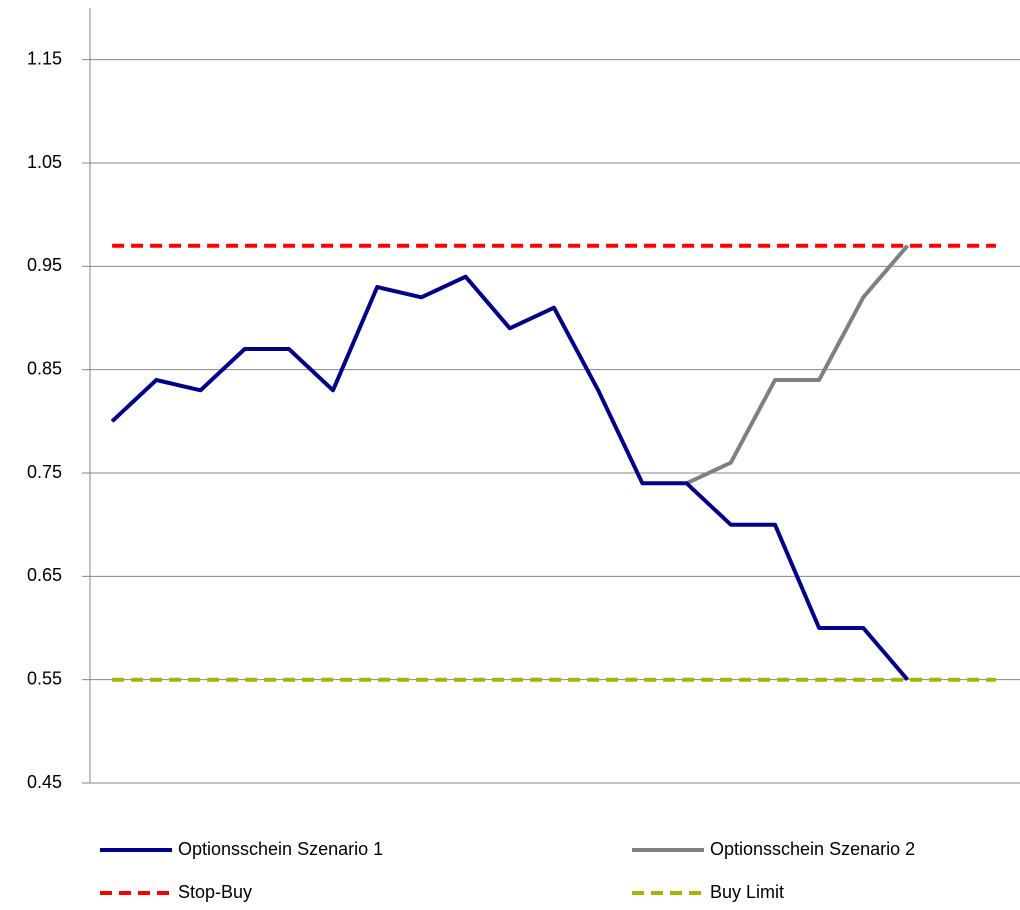 This screenshot has width=1020, height=910. Describe the element at coordinates (797, 365) in the screenshot. I see `series-line` at that location.